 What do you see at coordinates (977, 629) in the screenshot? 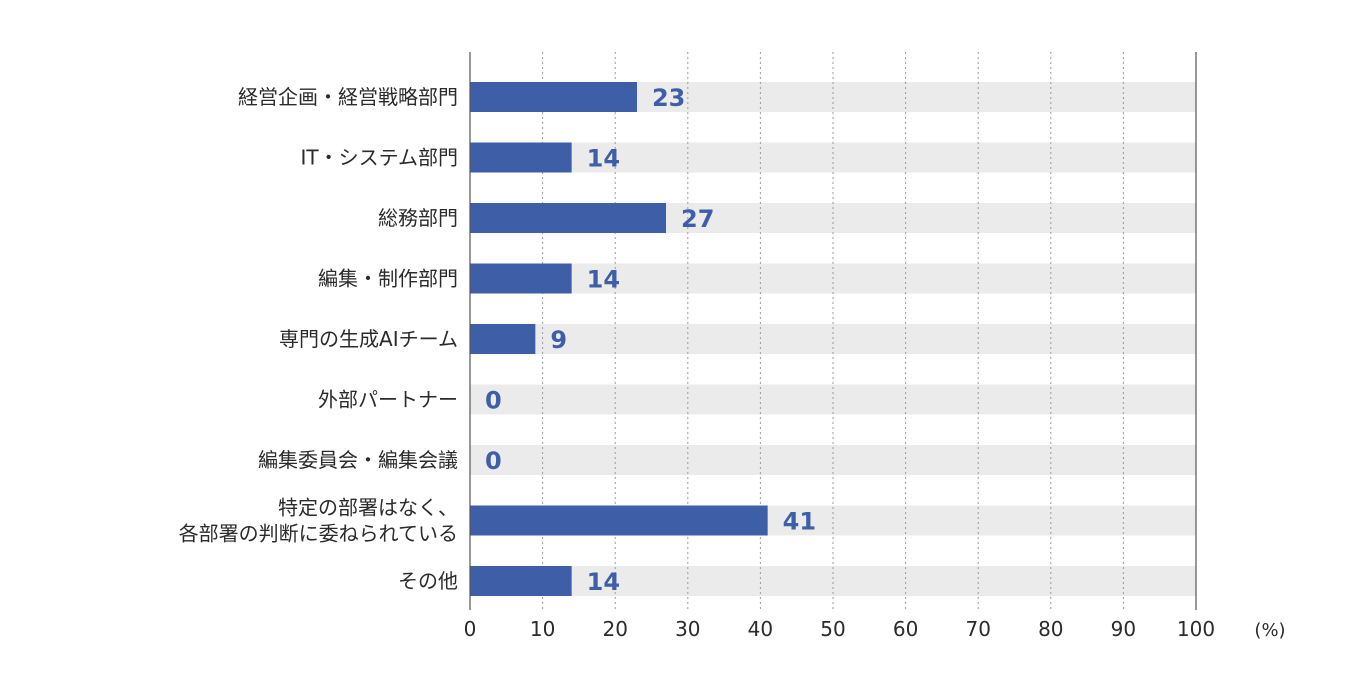
I see `x-tick-label: 70` at bounding box center [977, 629].